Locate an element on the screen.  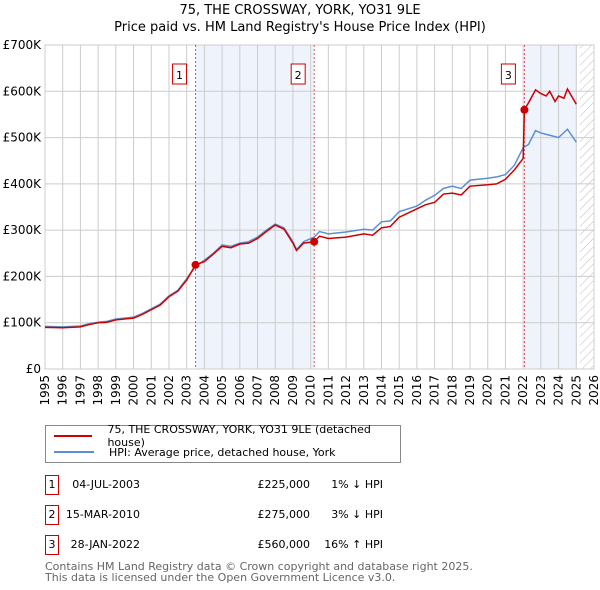
y-tick-label: £0 is located at coordinates (33, 369).